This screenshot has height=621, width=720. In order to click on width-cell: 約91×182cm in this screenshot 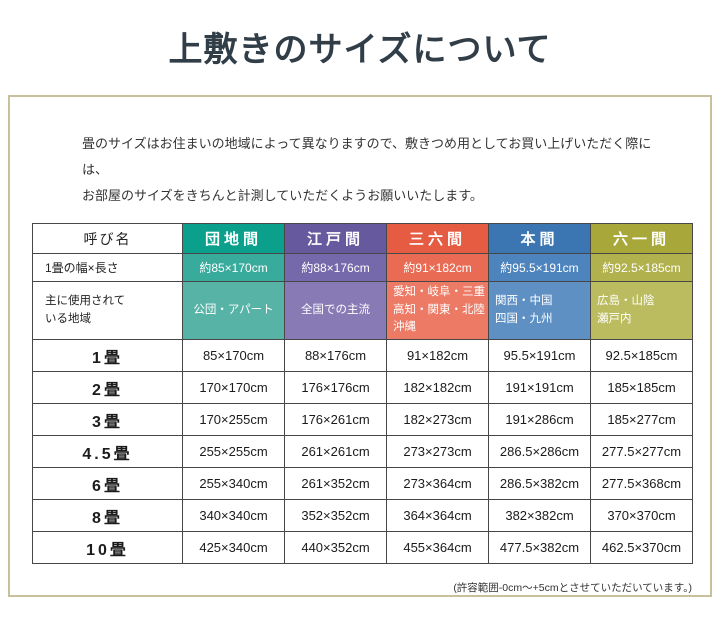, I will do `click(437, 267)`.